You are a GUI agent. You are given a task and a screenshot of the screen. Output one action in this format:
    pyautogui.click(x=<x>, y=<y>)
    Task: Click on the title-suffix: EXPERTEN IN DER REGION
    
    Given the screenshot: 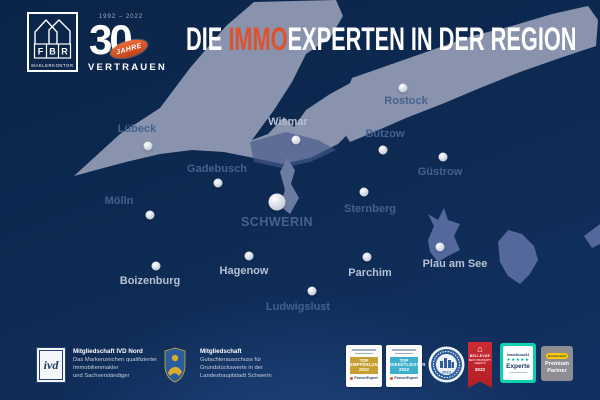 What is the action you would take?
    pyautogui.click(x=432, y=39)
    